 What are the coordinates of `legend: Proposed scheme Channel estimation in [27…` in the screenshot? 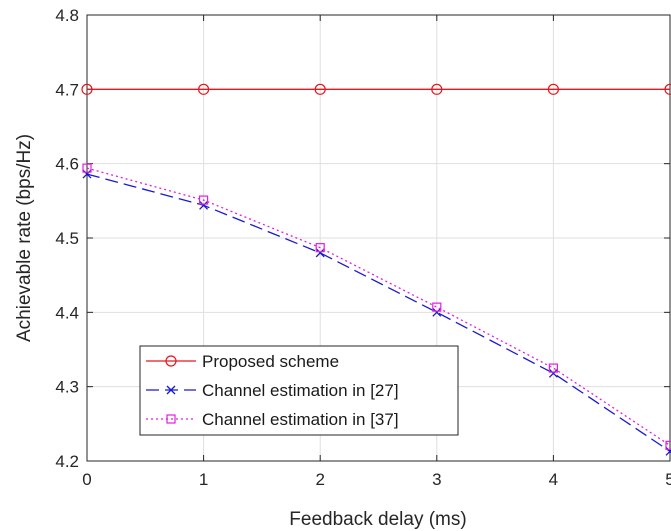 It's located at (299, 390).